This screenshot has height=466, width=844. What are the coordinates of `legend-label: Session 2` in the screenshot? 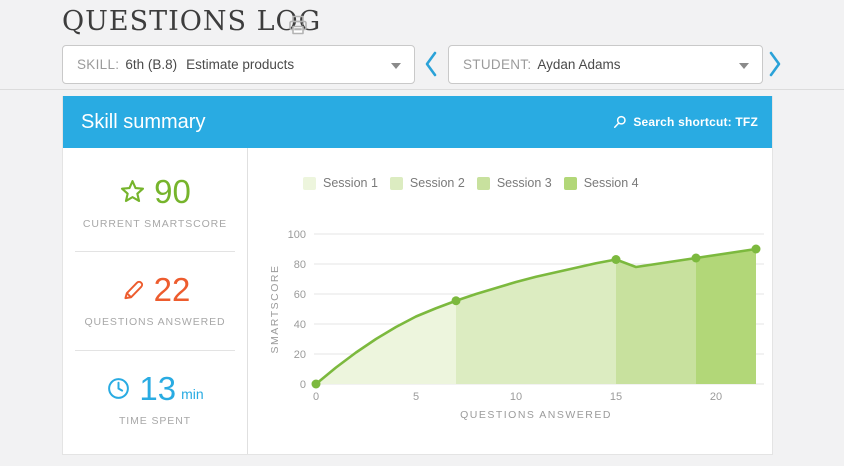 It's located at (437, 183).